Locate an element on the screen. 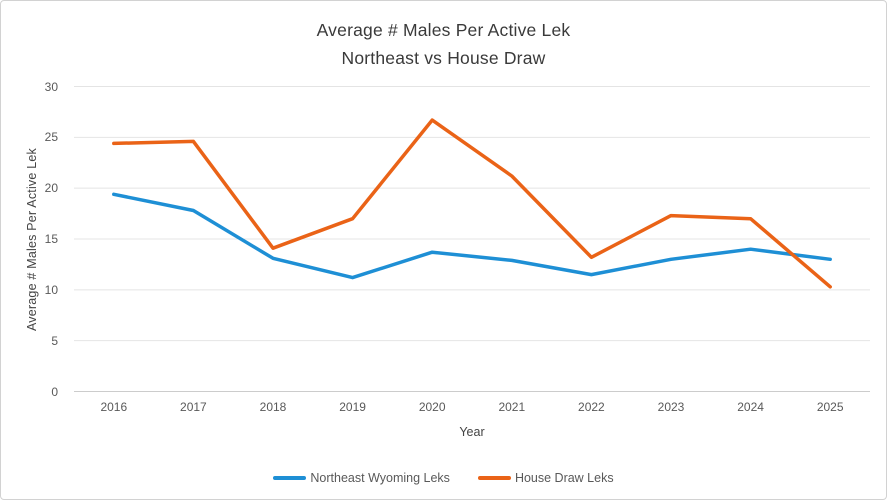 The height and width of the screenshot is (500, 887). y-tick-label-30: 30 is located at coordinates (51, 86).